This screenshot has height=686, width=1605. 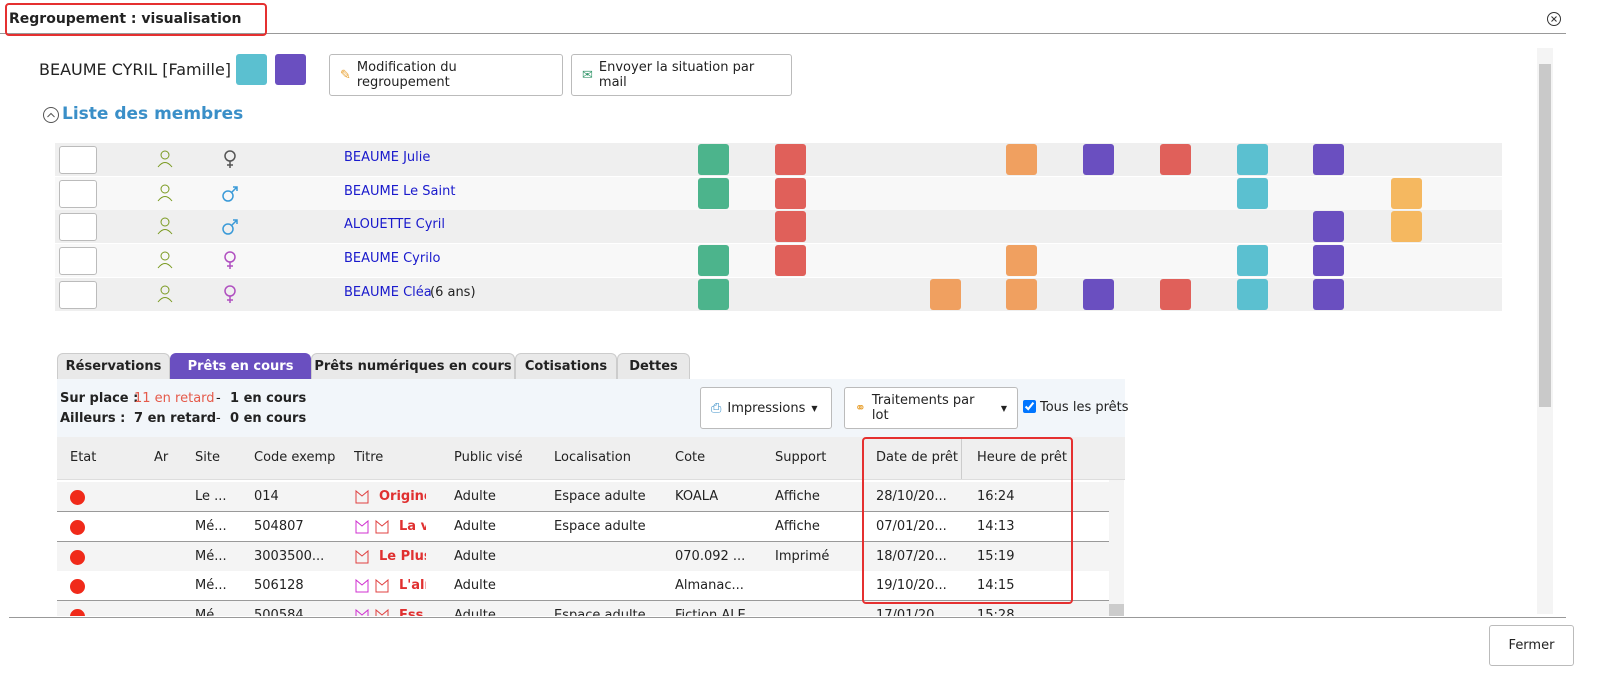 I want to click on print-button: ⎙ Impressions ▼, so click(x=766, y=408).